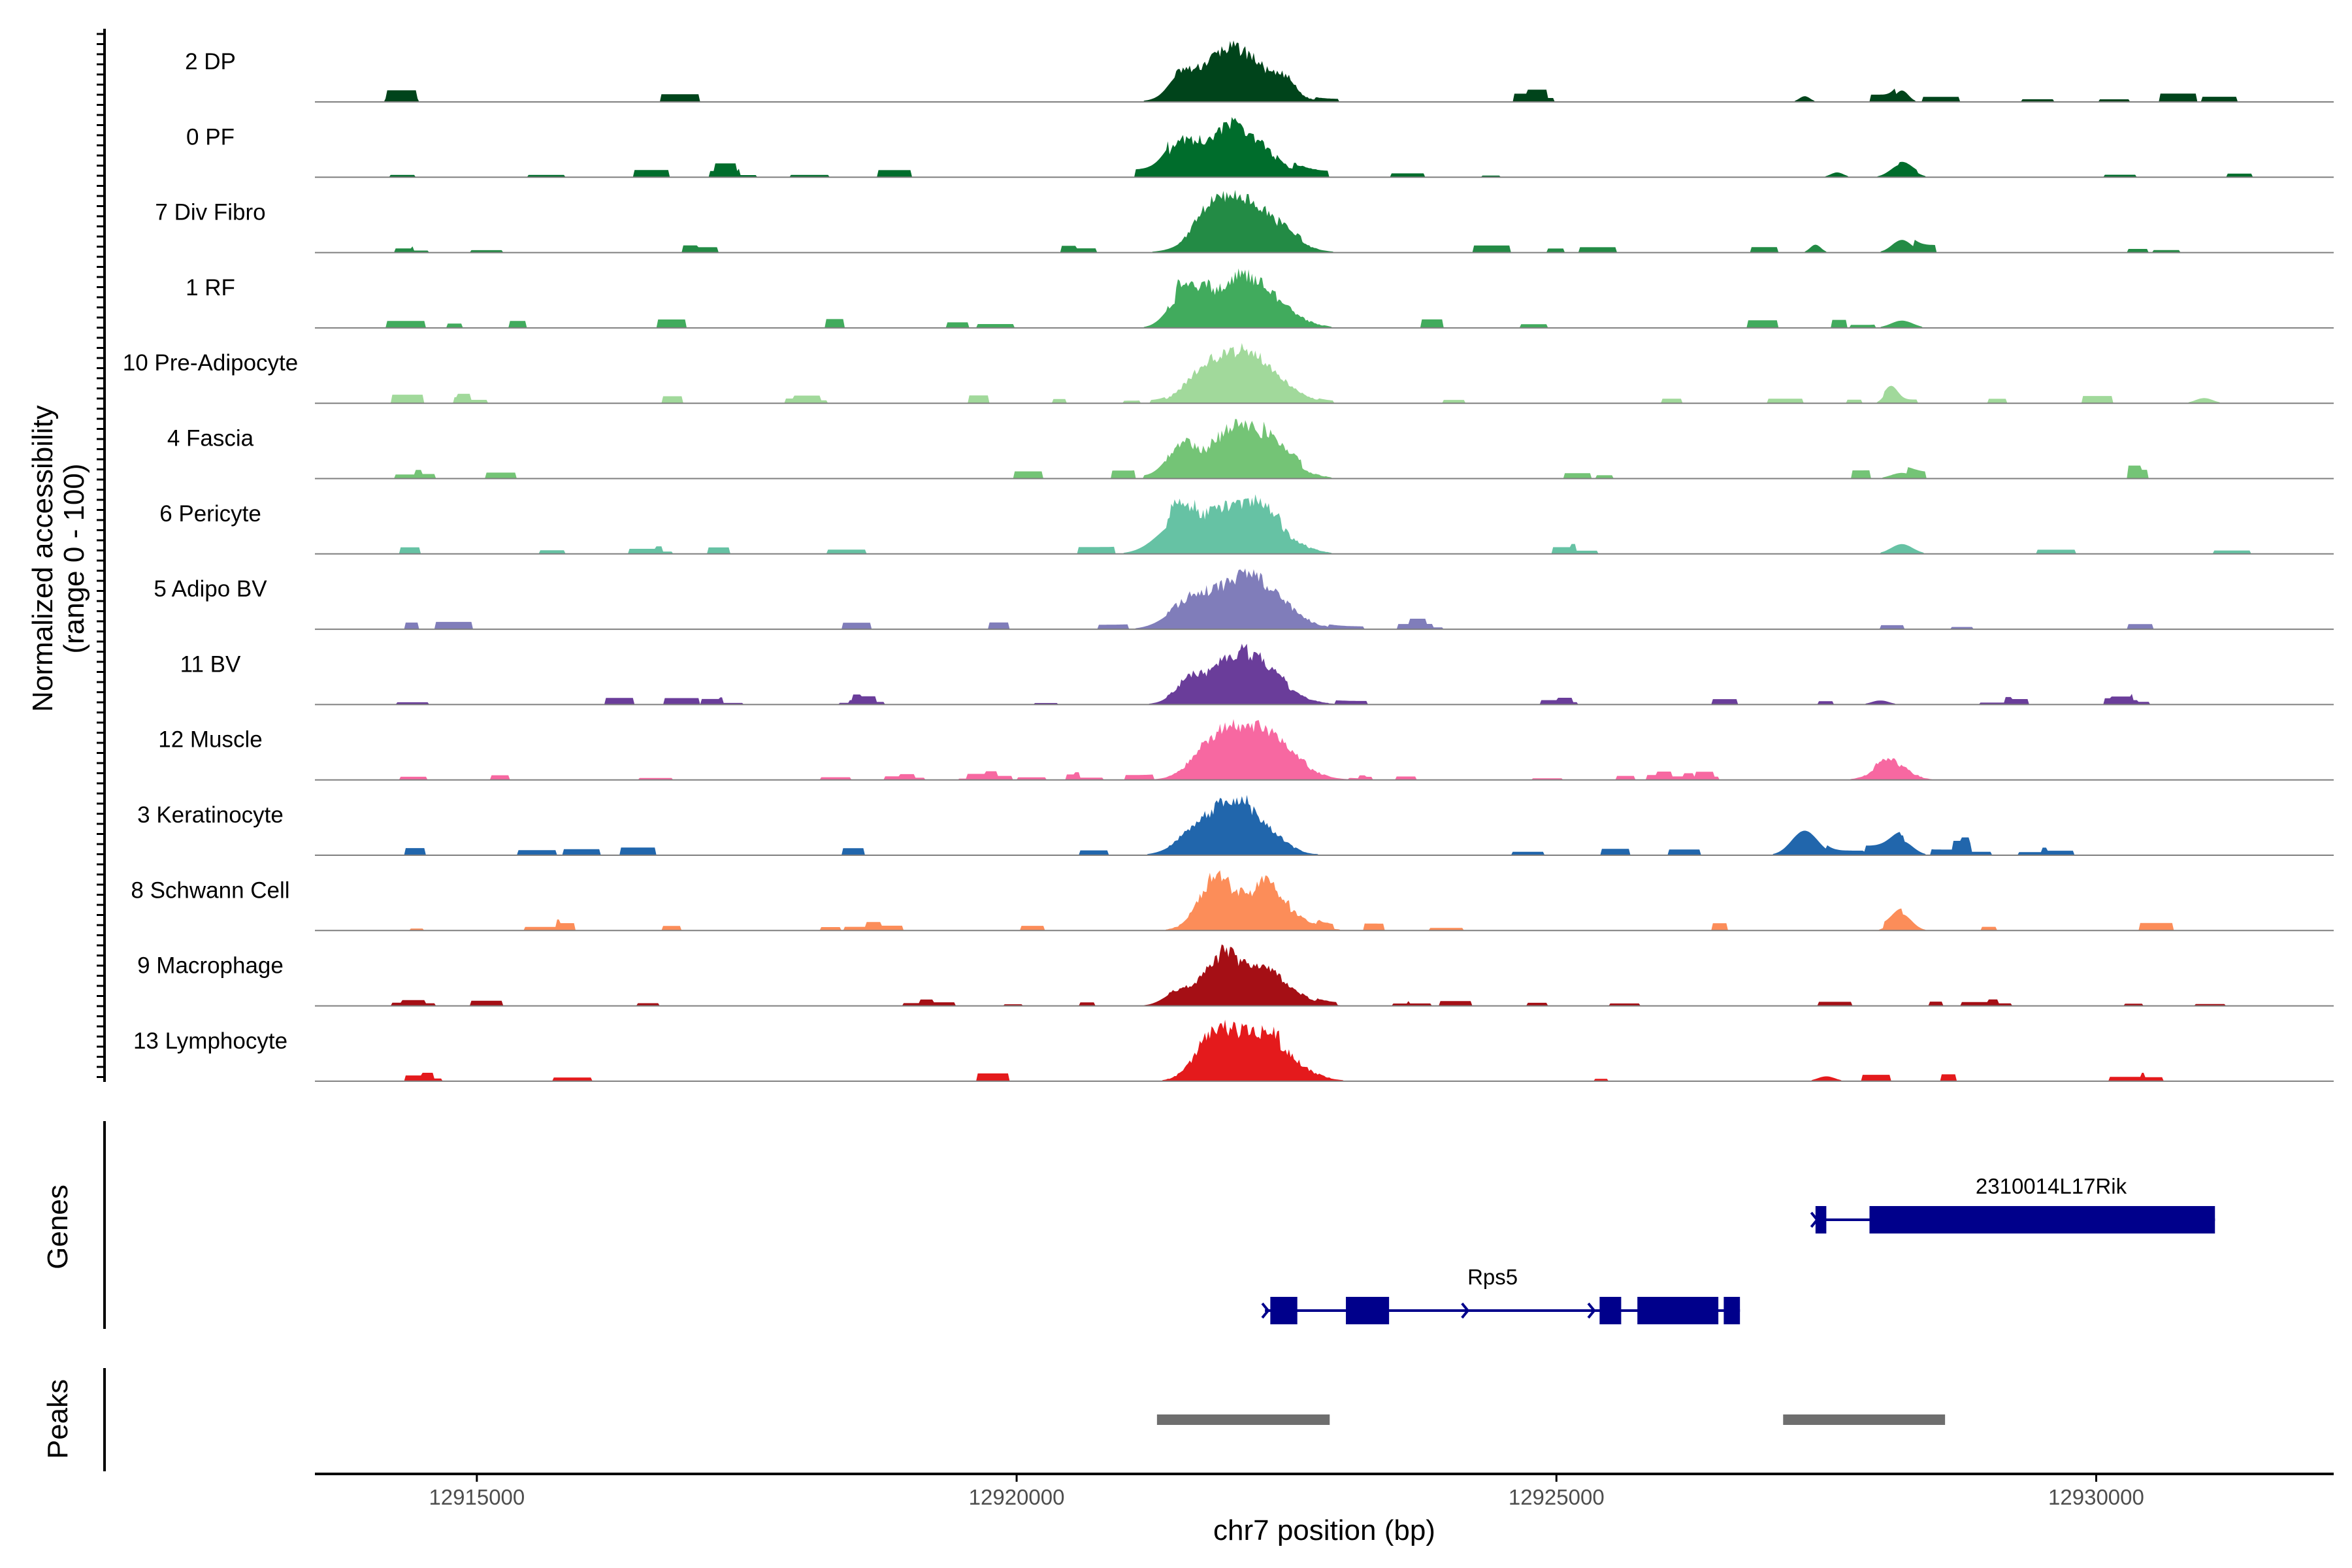 The image size is (2352, 1568). Describe the element at coordinates (210, 61) in the screenshot. I see `track-label: 2 DP` at that location.